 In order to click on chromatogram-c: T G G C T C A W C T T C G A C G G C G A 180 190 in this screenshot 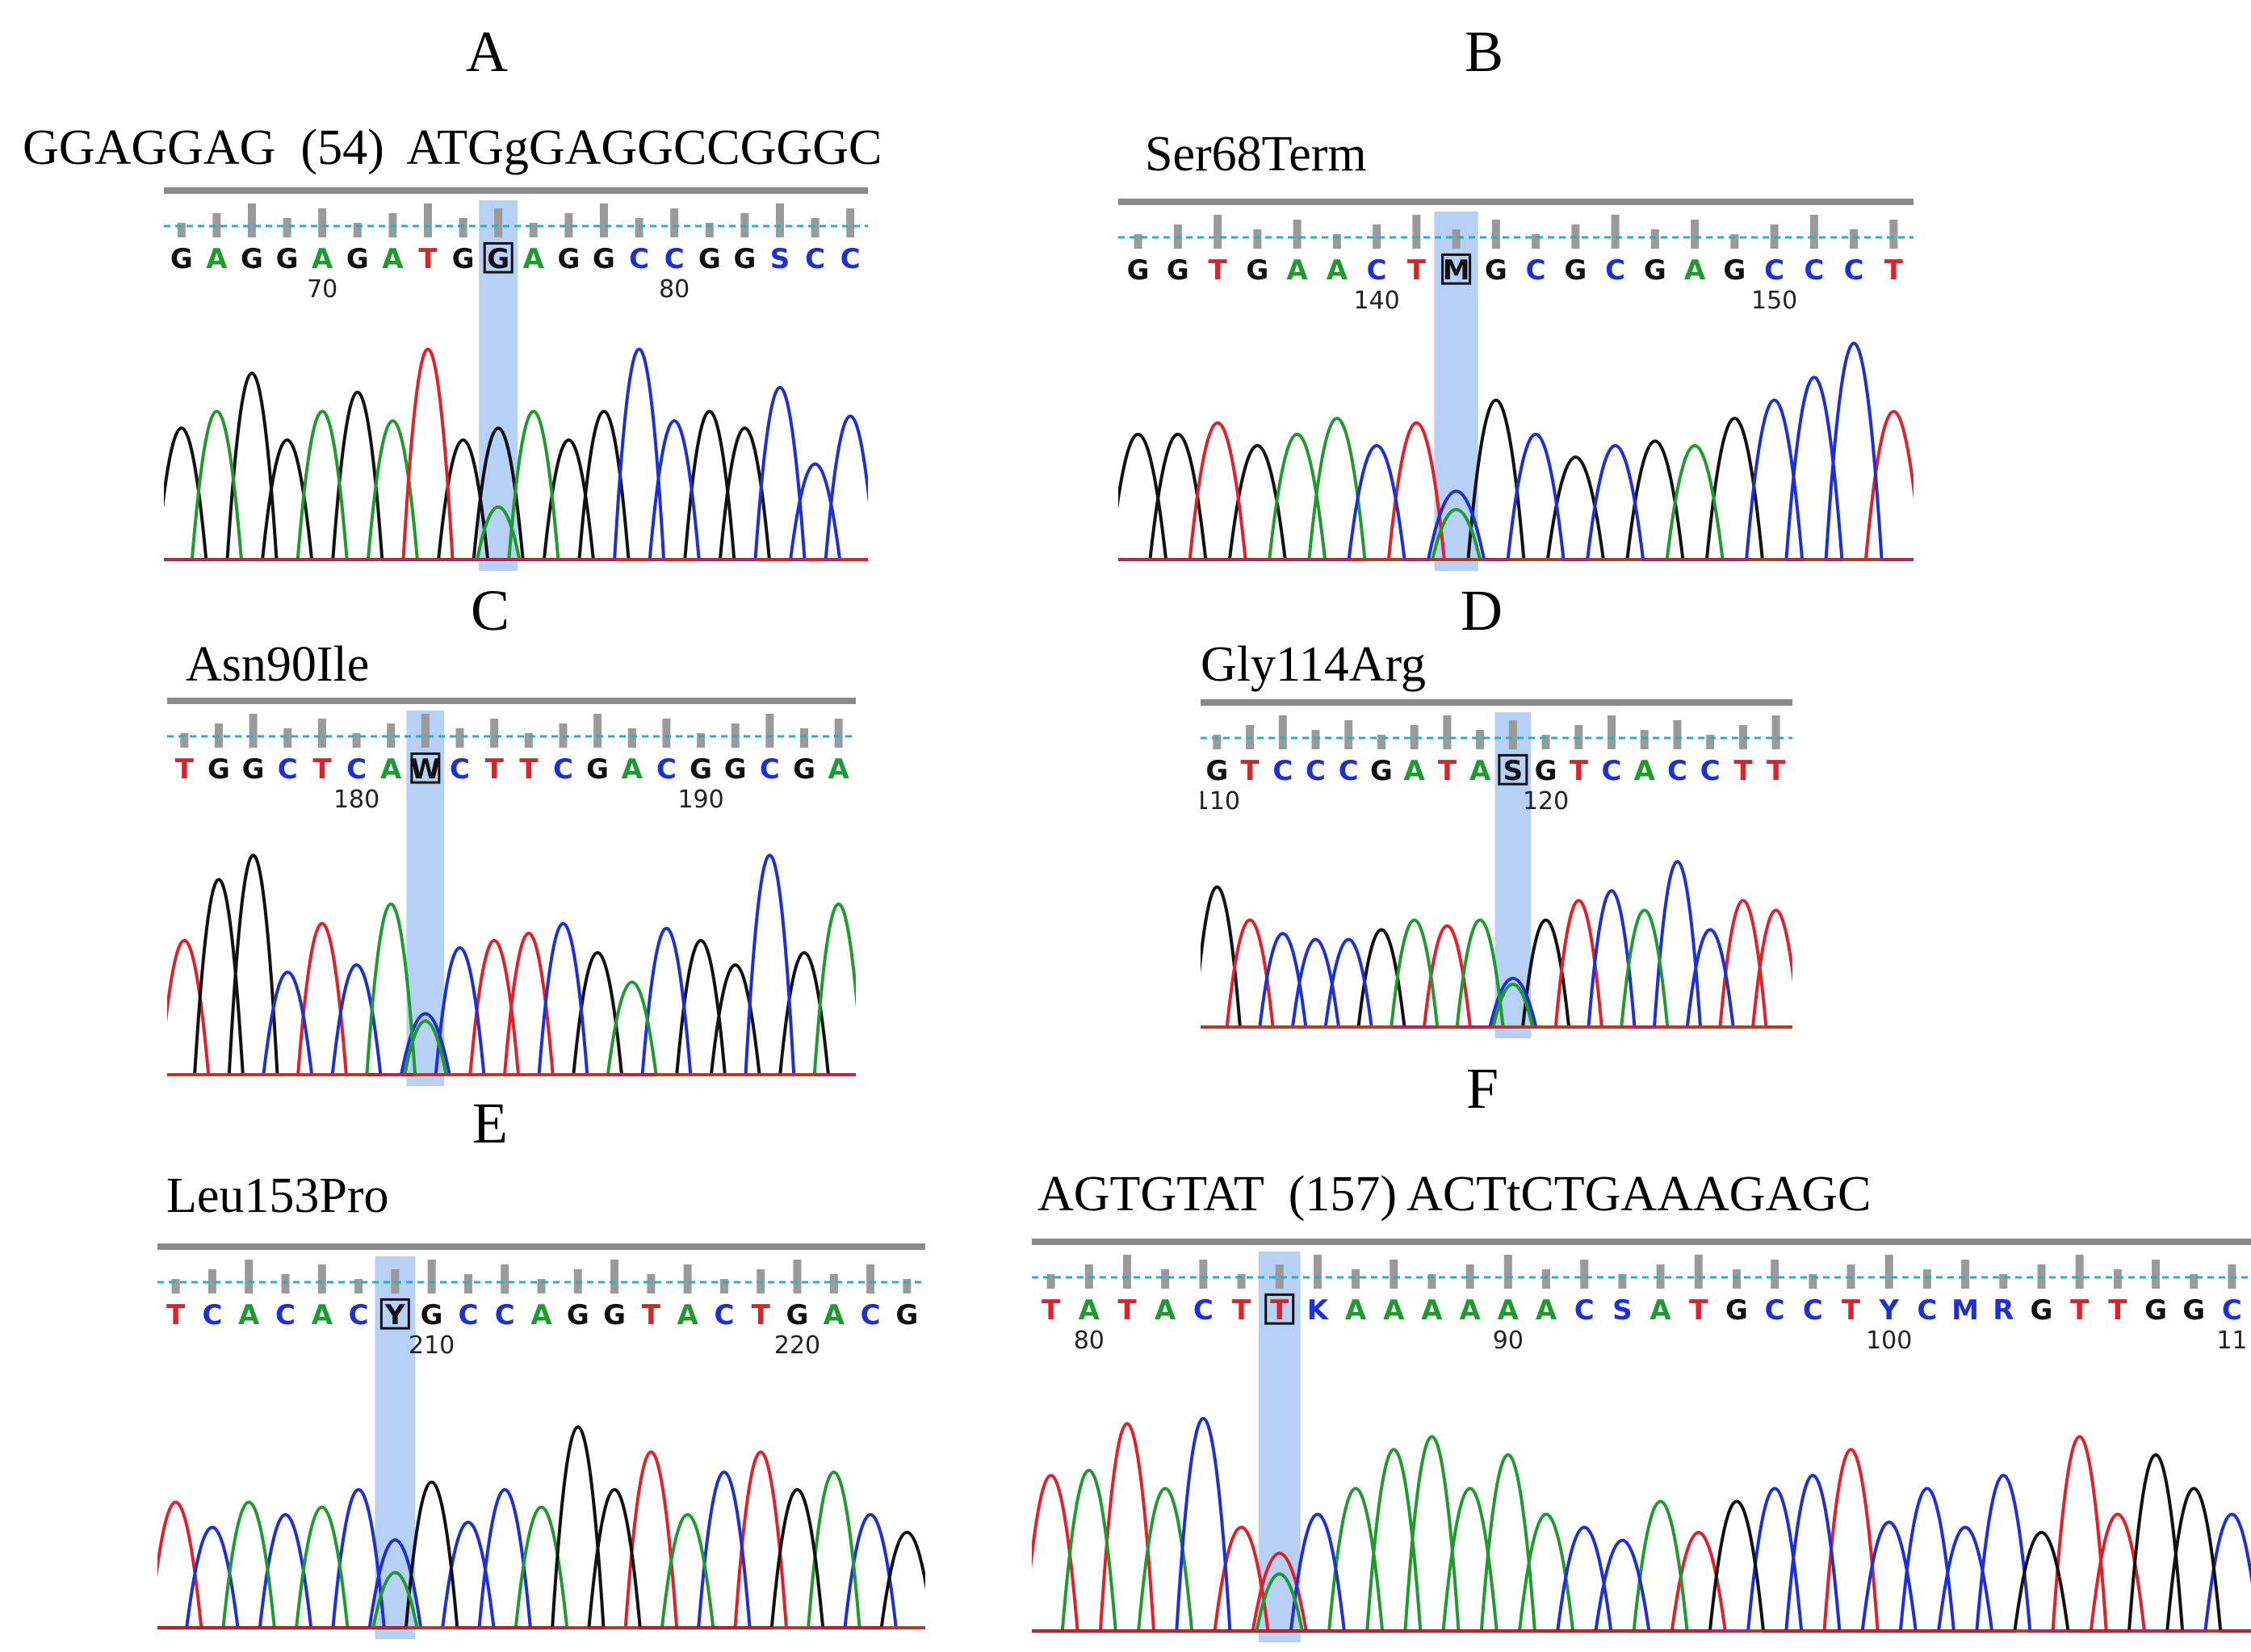, I will do `click(511, 892)`.